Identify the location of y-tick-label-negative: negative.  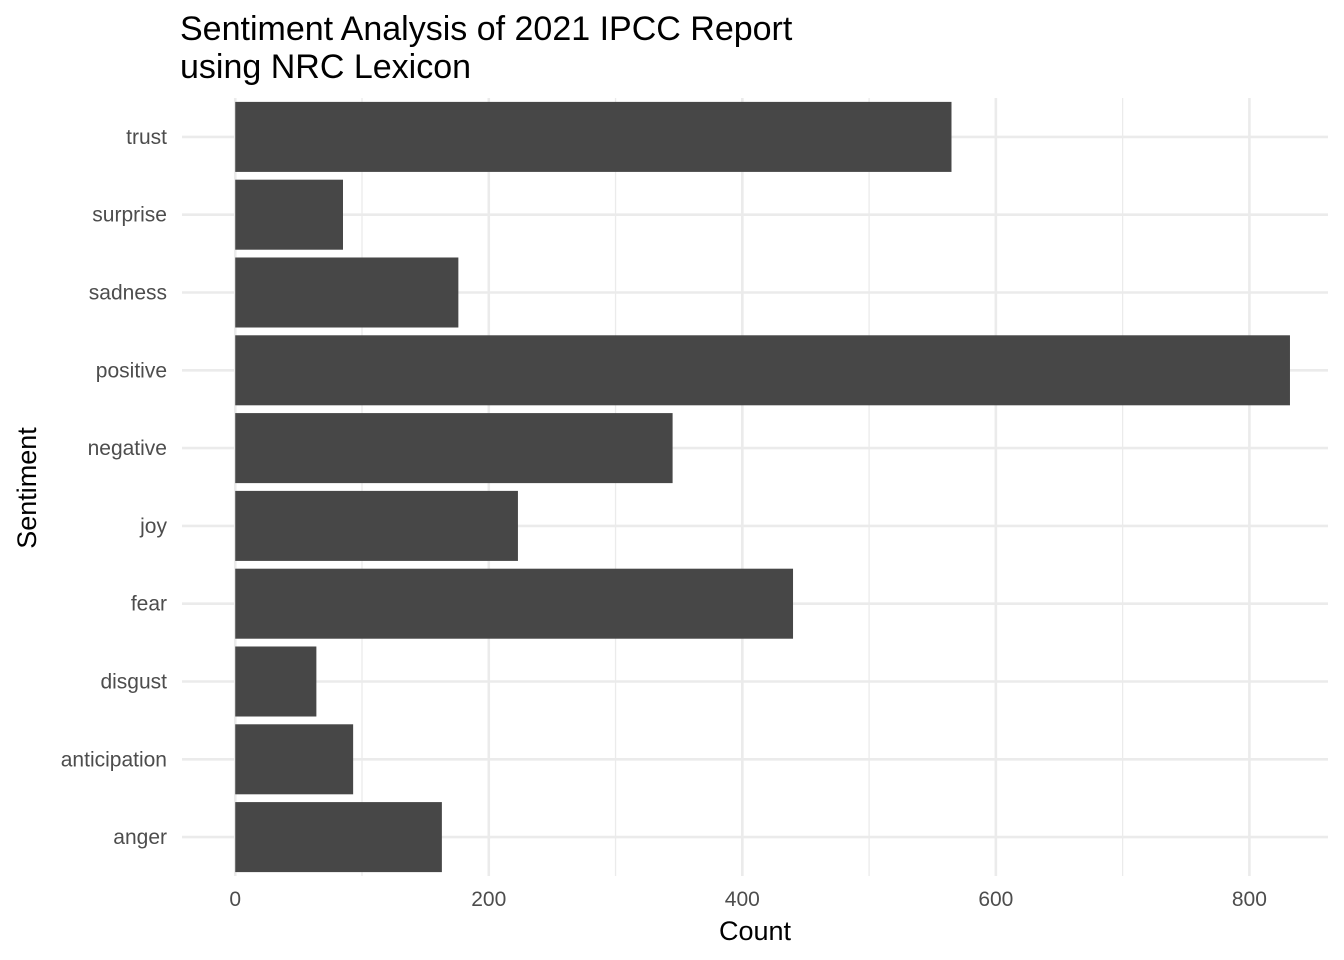
(127, 448).